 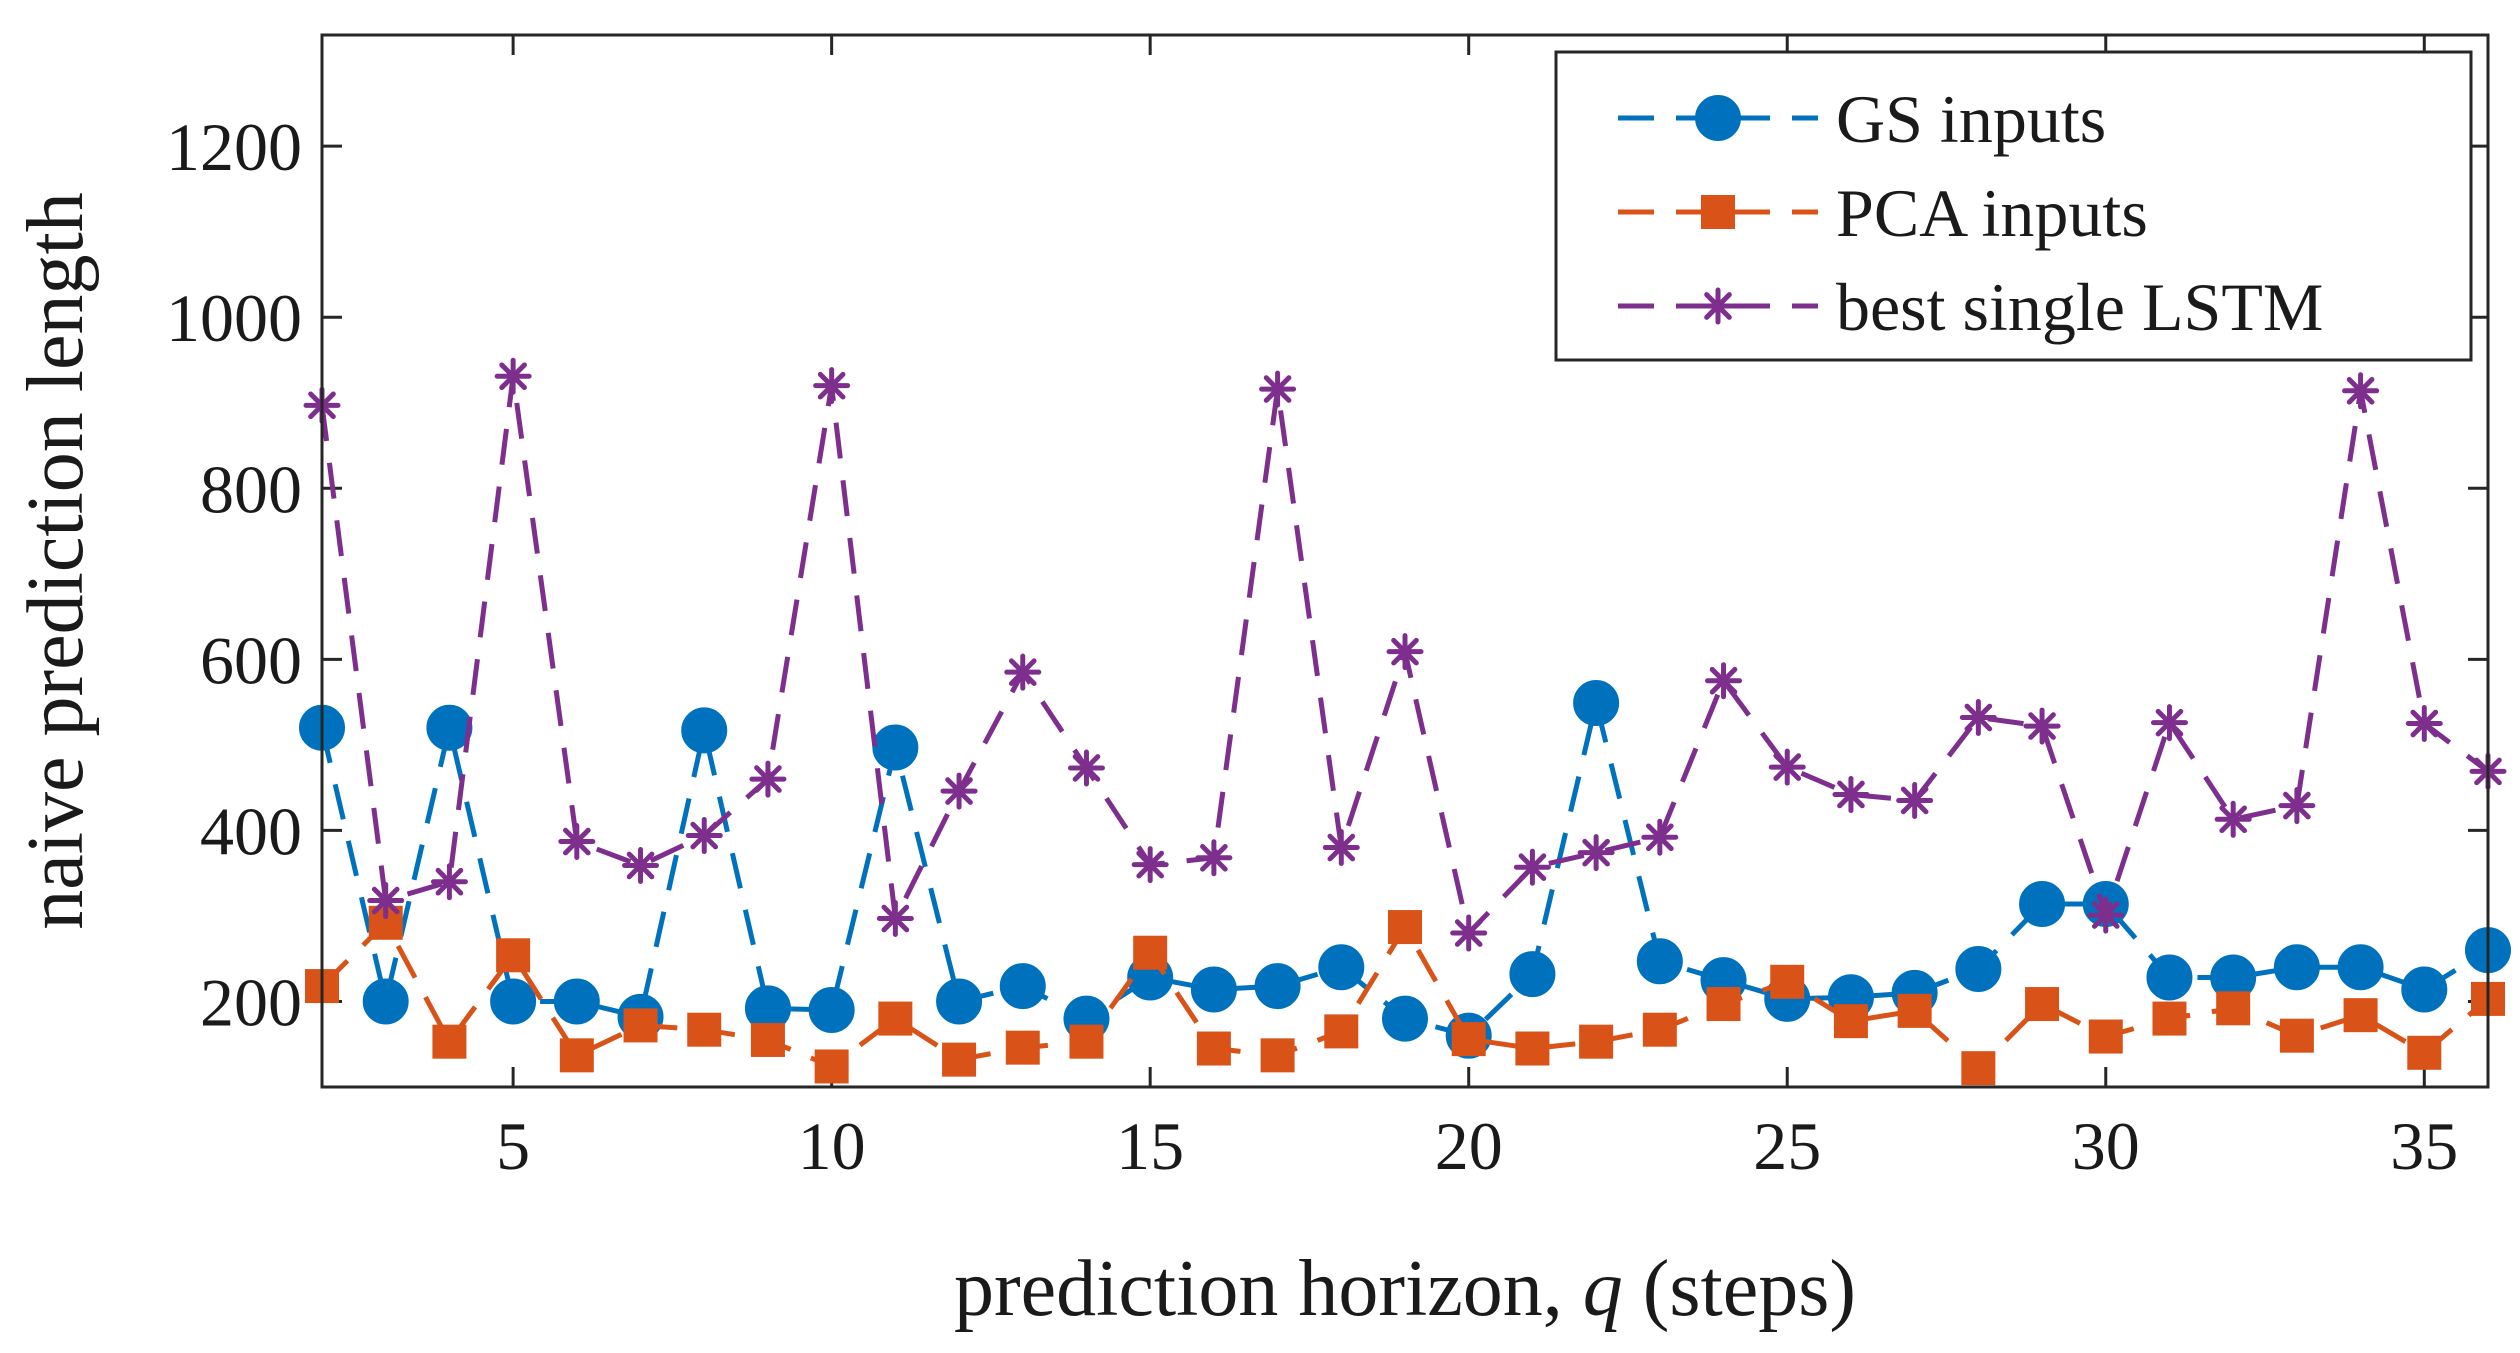 What do you see at coordinates (513, 1146) in the screenshot?
I see `x-tick-label: 5` at bounding box center [513, 1146].